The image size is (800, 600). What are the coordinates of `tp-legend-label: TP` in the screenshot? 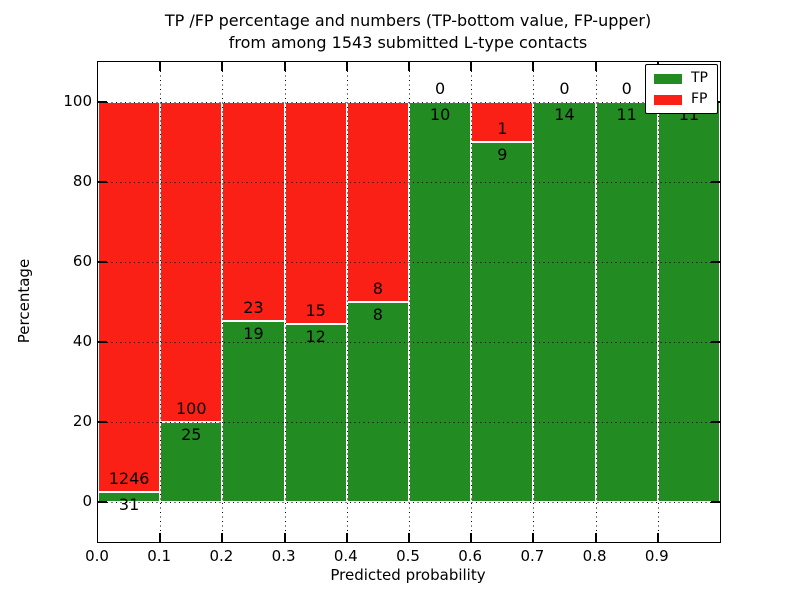 It's located at (699, 78).